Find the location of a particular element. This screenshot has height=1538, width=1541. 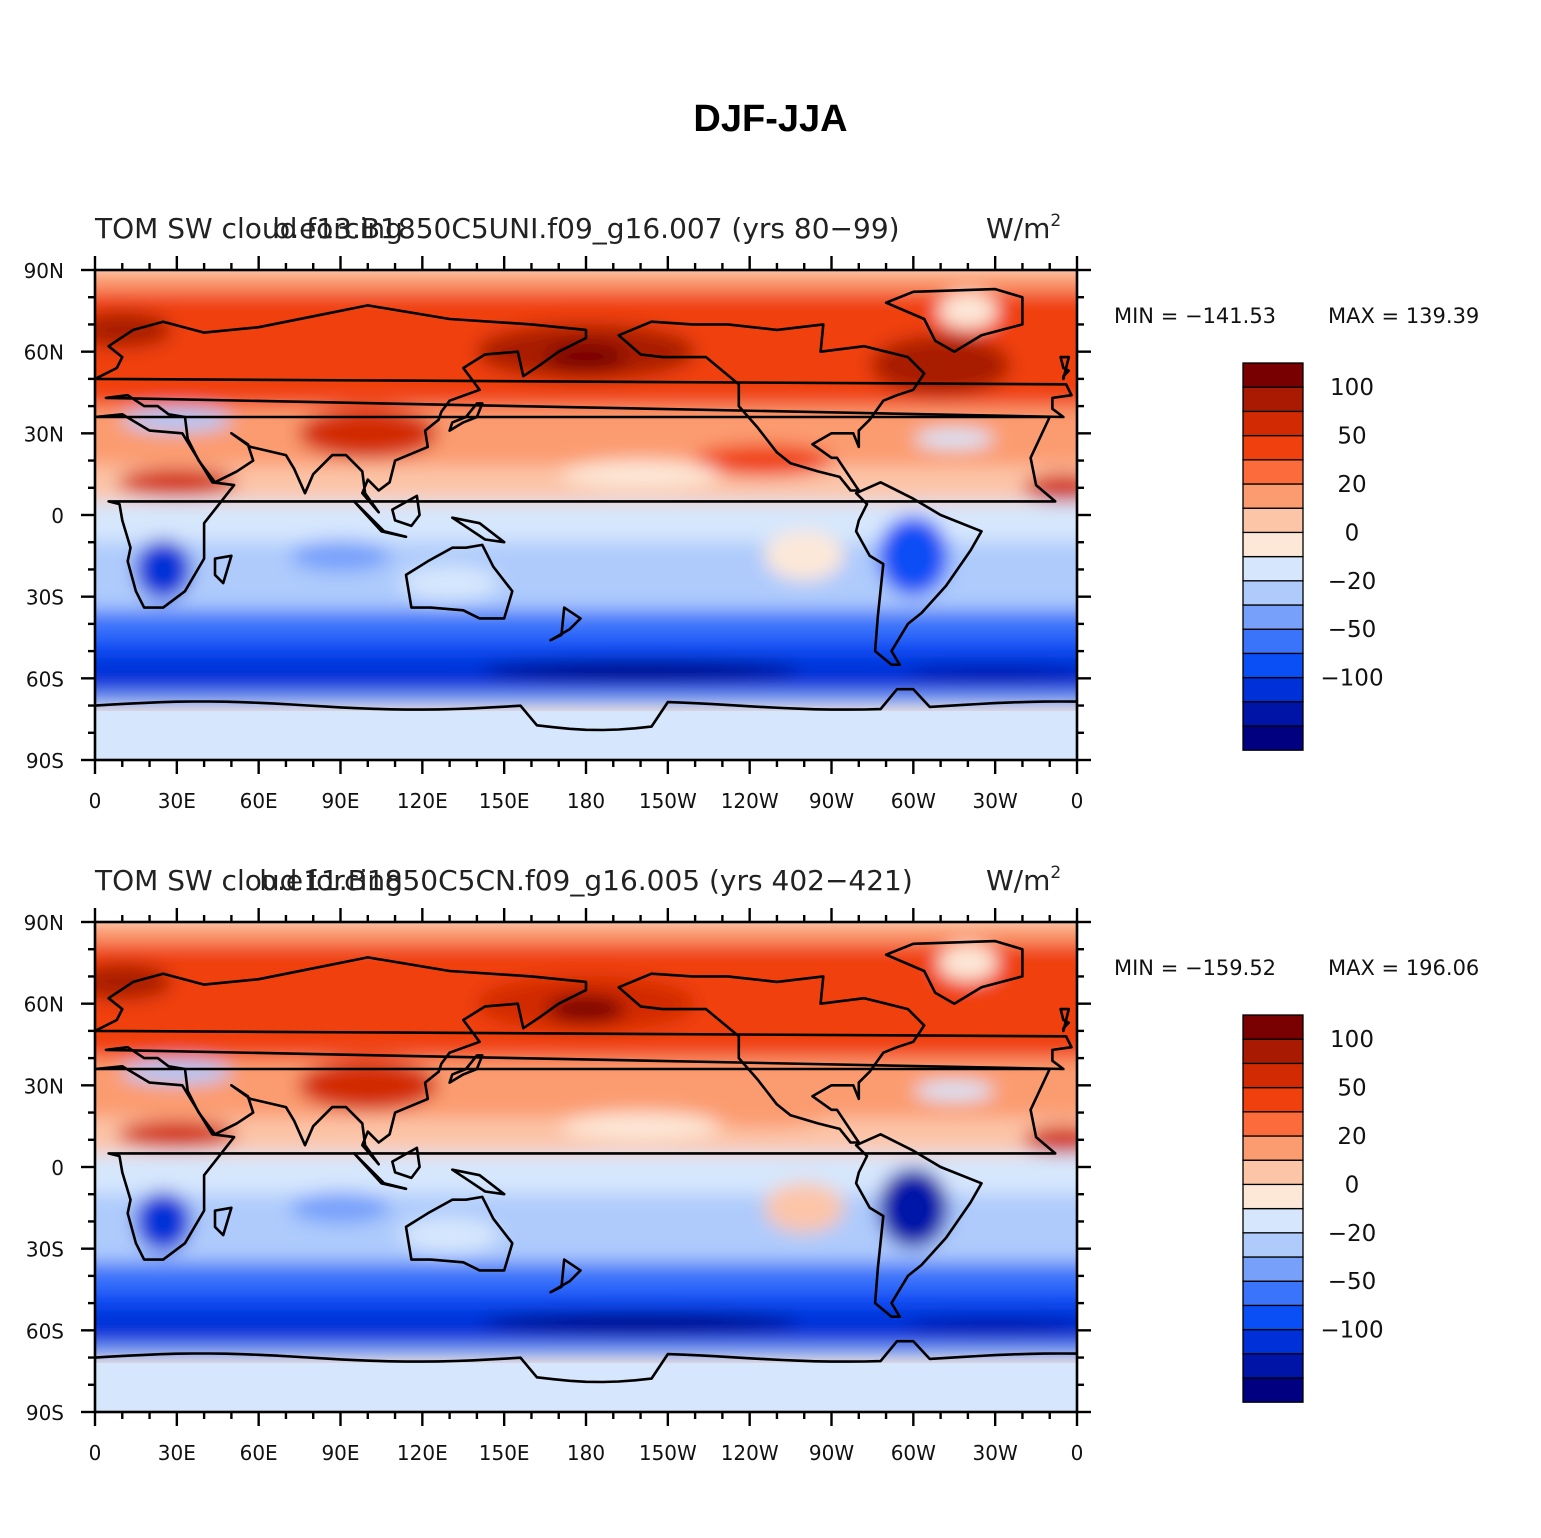

x-tick-label: 150W is located at coordinates (668, 1453).